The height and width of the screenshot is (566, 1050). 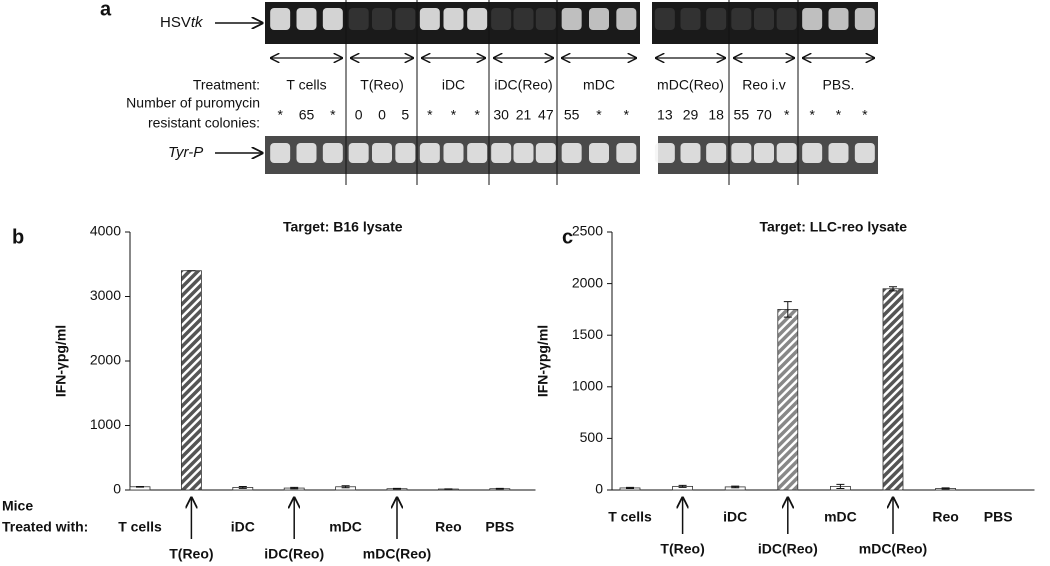 I want to click on treatment-label: Treatment:, so click(x=226, y=85).